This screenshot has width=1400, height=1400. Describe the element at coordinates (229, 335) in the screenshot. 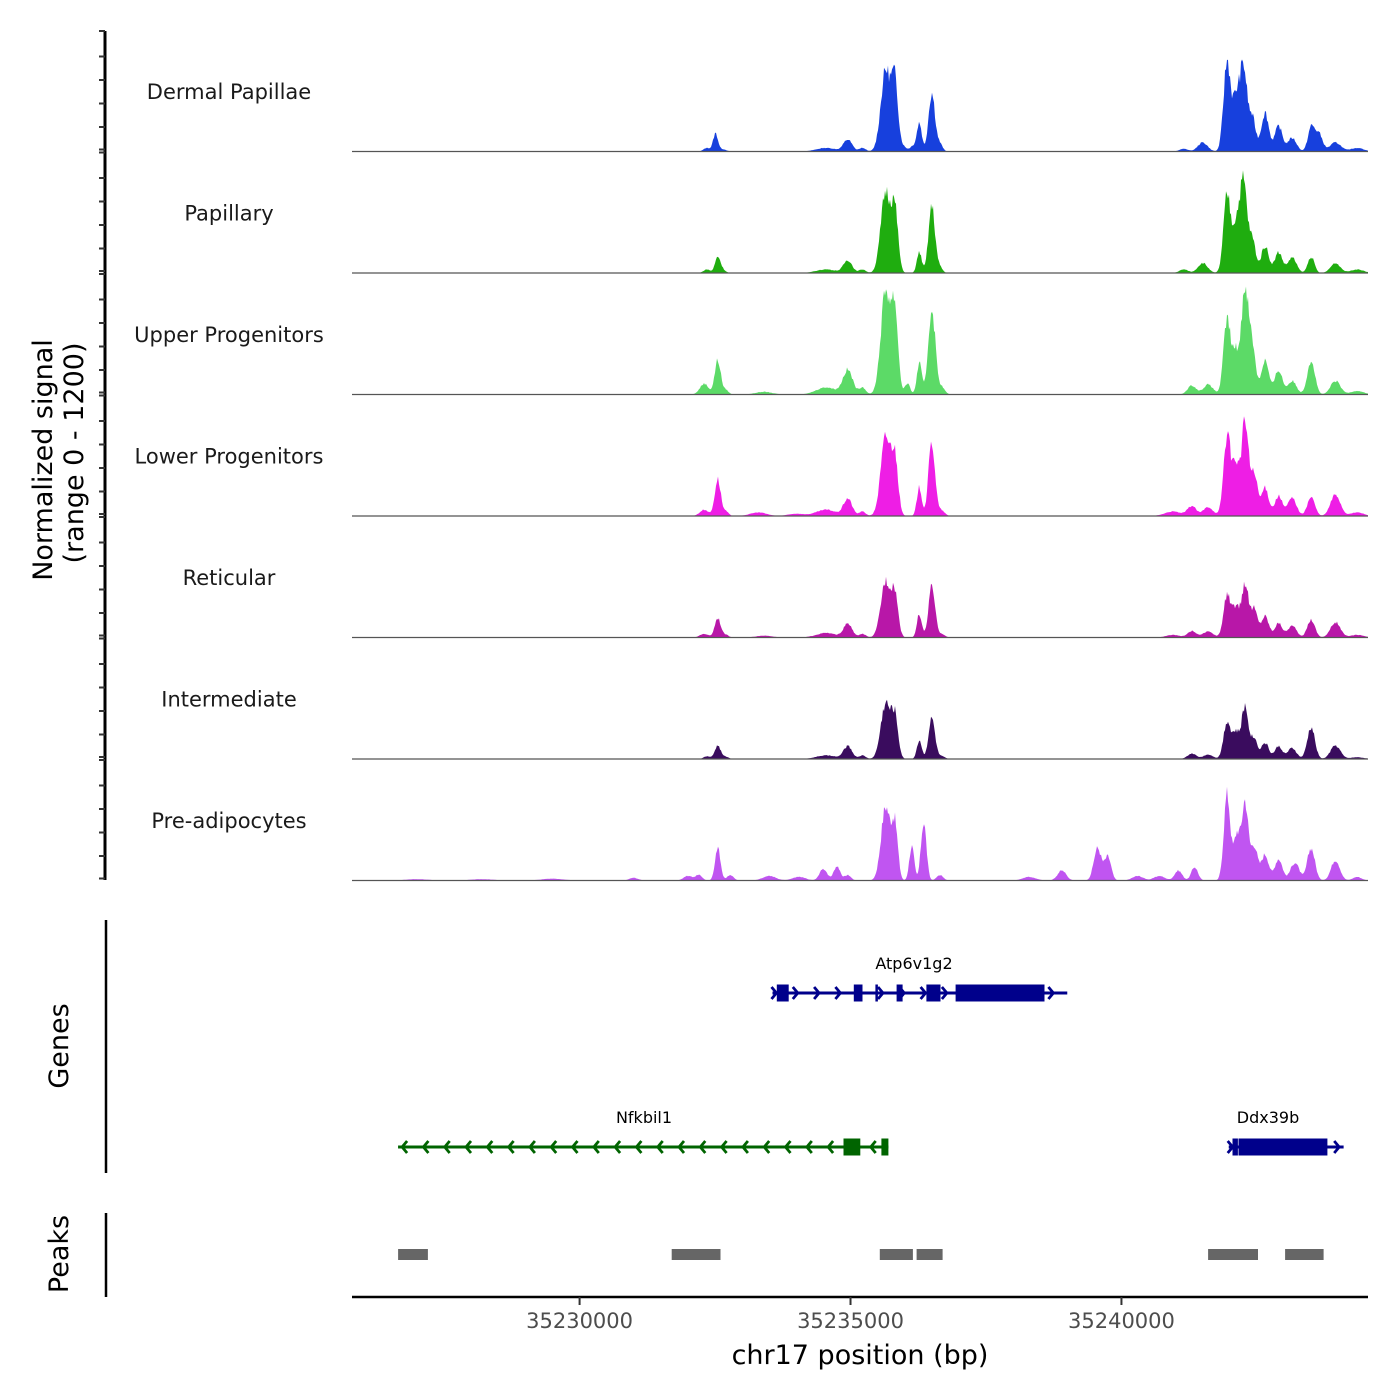

I see `track-label: Upper Progenitors` at that location.